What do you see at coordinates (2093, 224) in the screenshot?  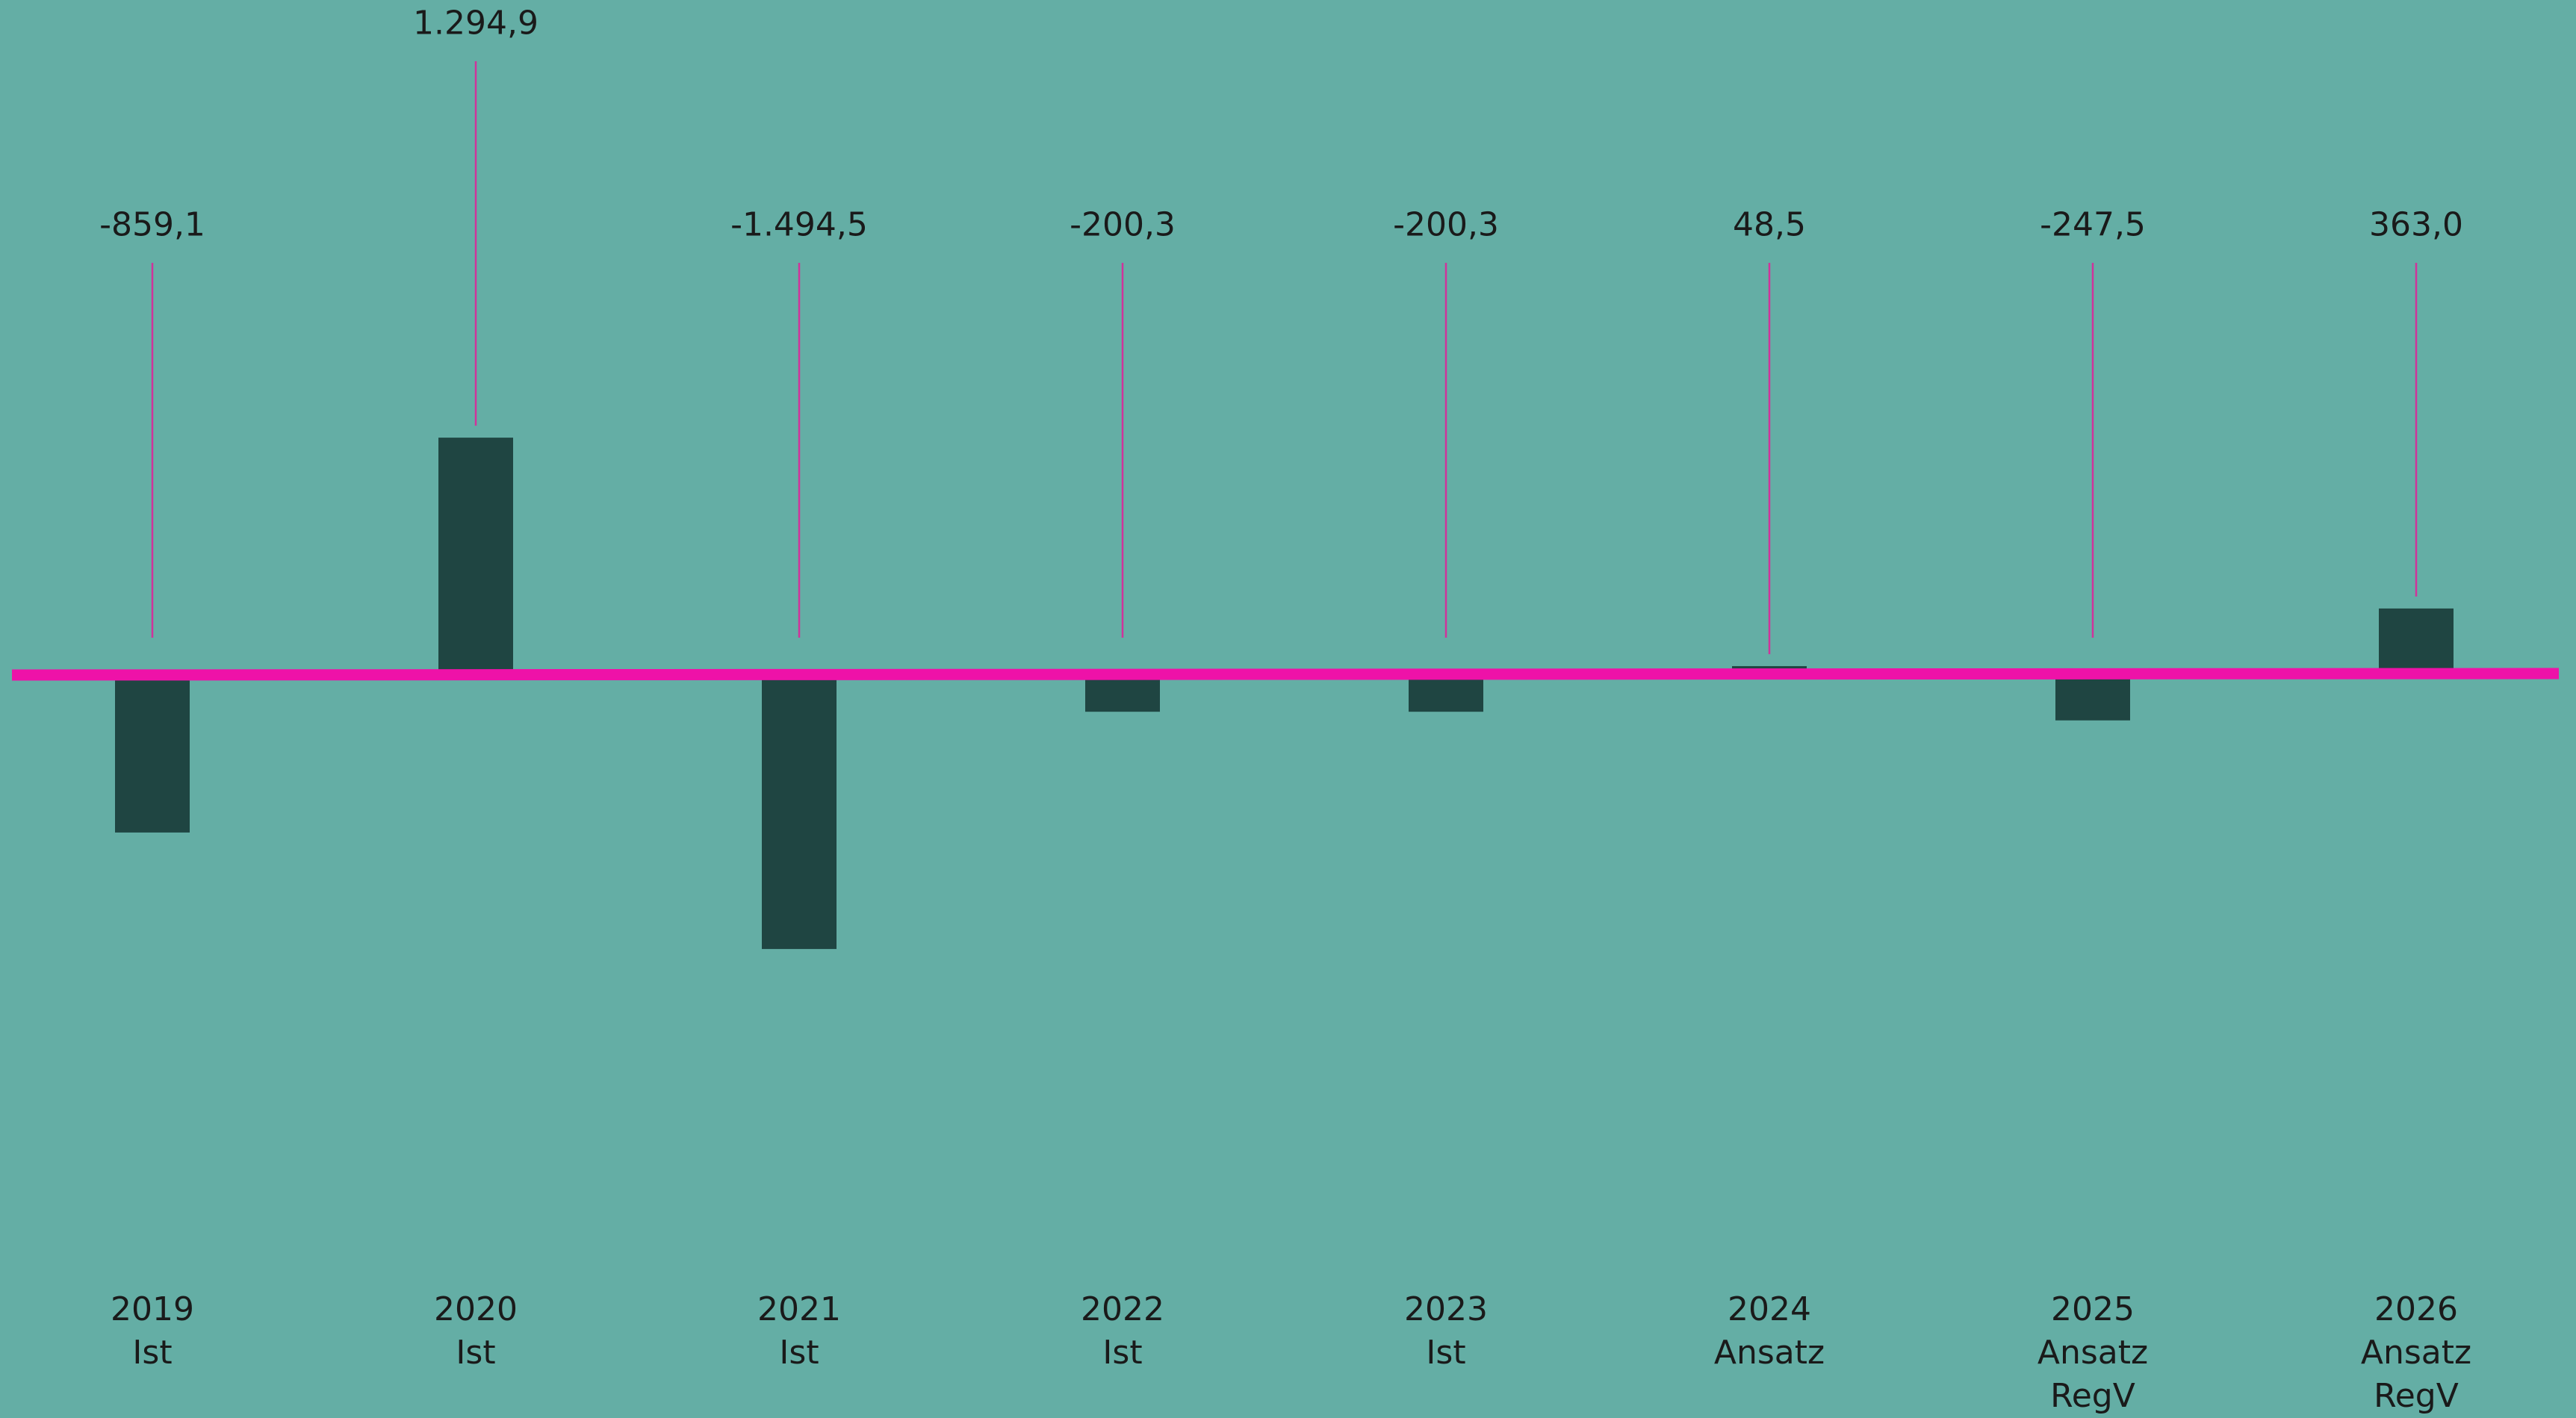 I see `value-label-2025: -247,5` at bounding box center [2093, 224].